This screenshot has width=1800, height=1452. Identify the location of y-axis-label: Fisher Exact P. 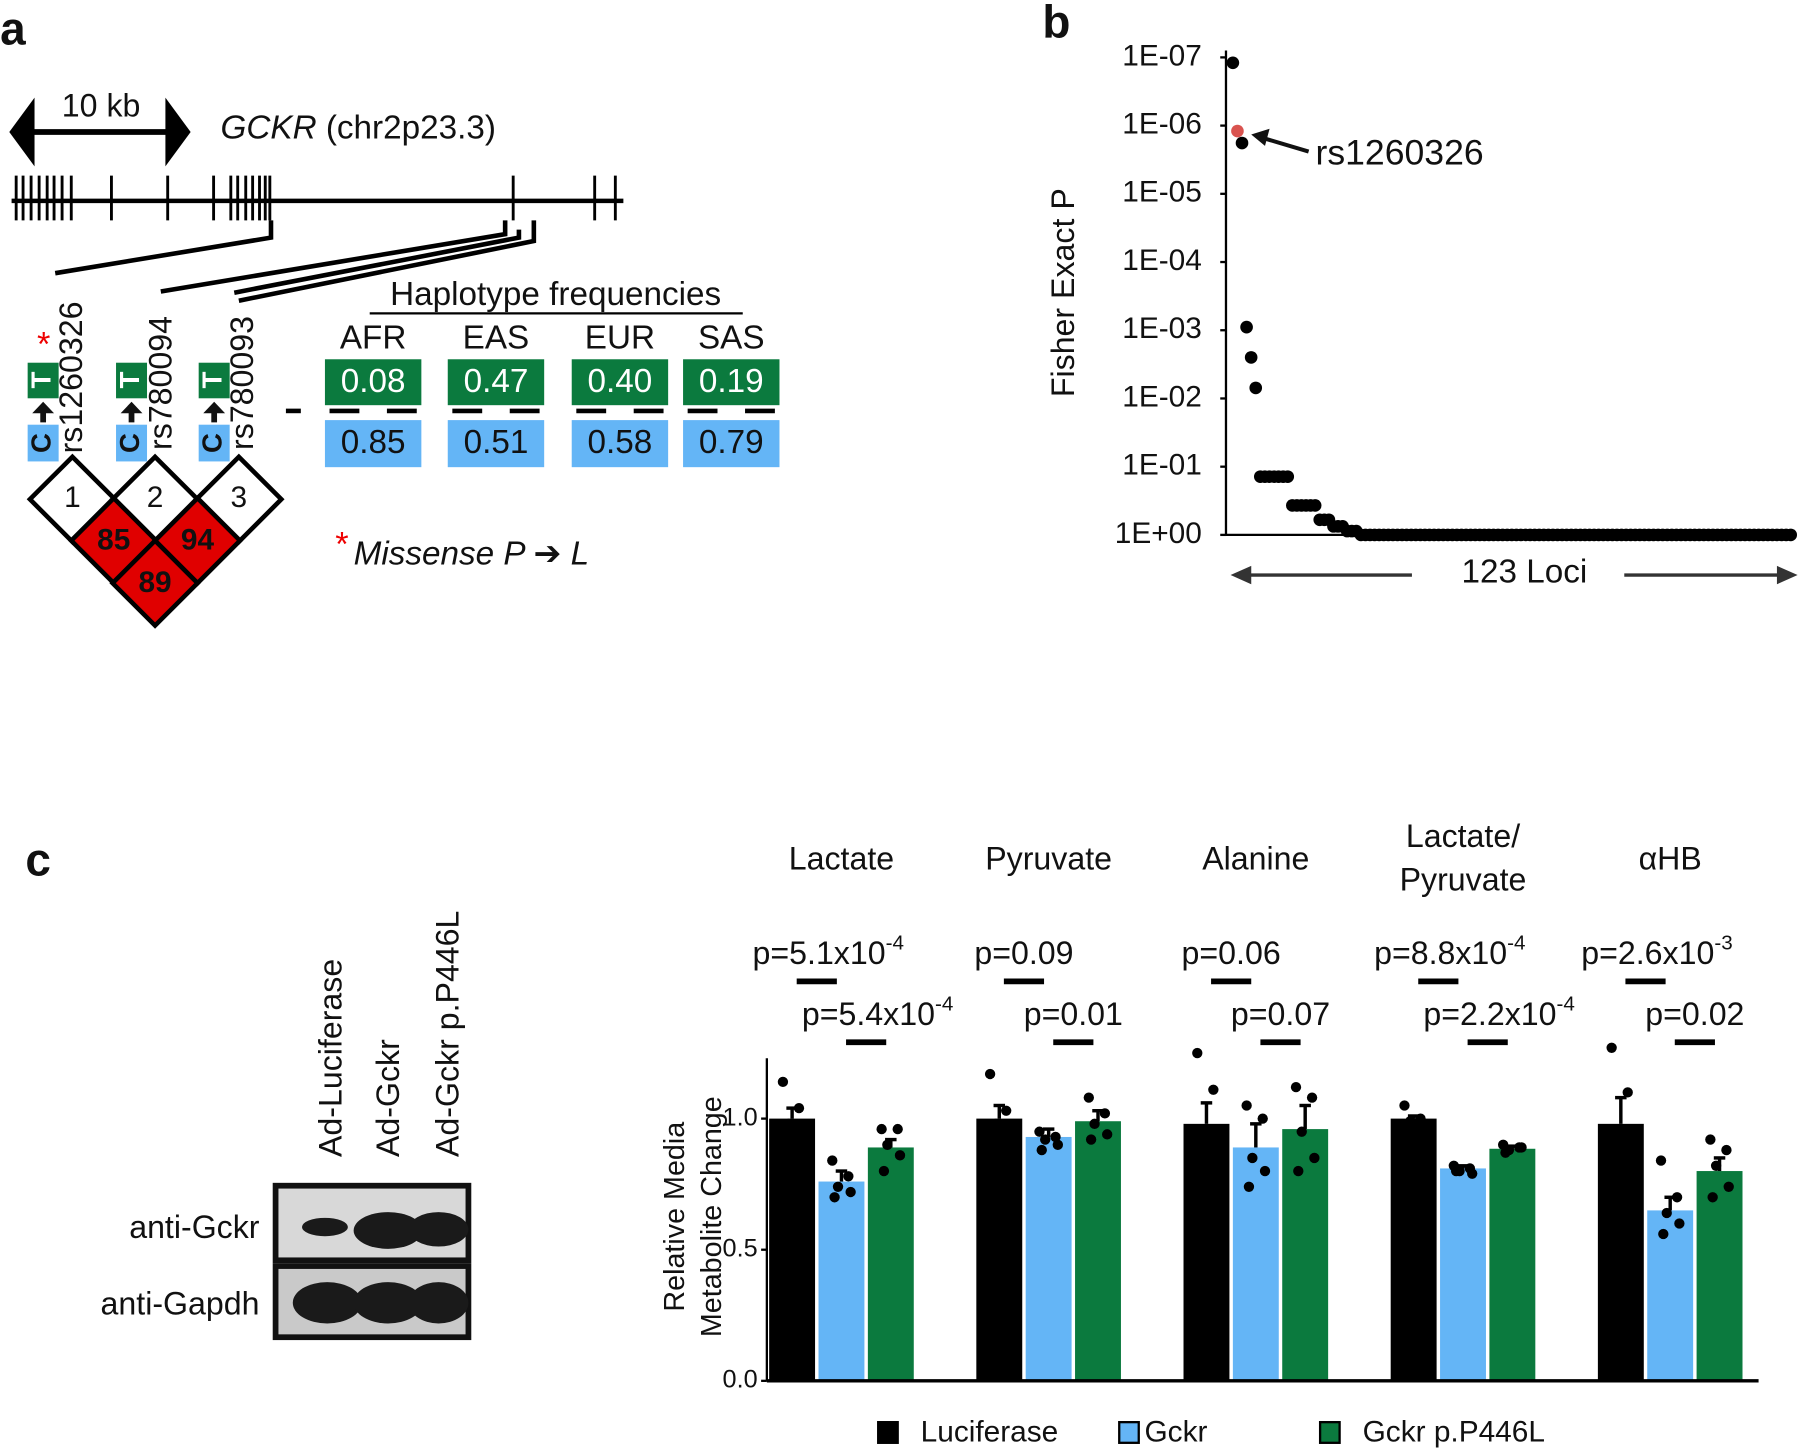
(1063, 292).